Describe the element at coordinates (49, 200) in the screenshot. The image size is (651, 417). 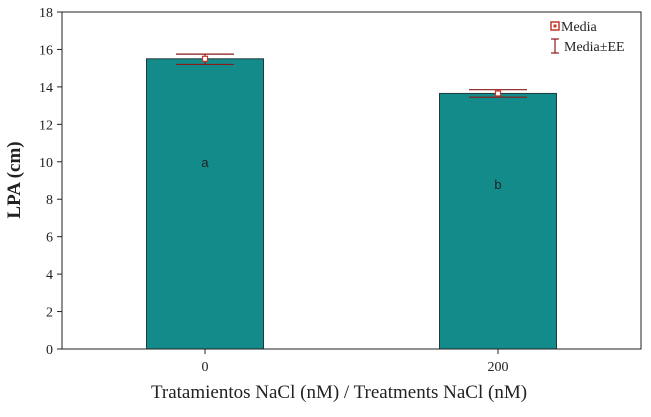
I see `y-tick-label: 8` at that location.